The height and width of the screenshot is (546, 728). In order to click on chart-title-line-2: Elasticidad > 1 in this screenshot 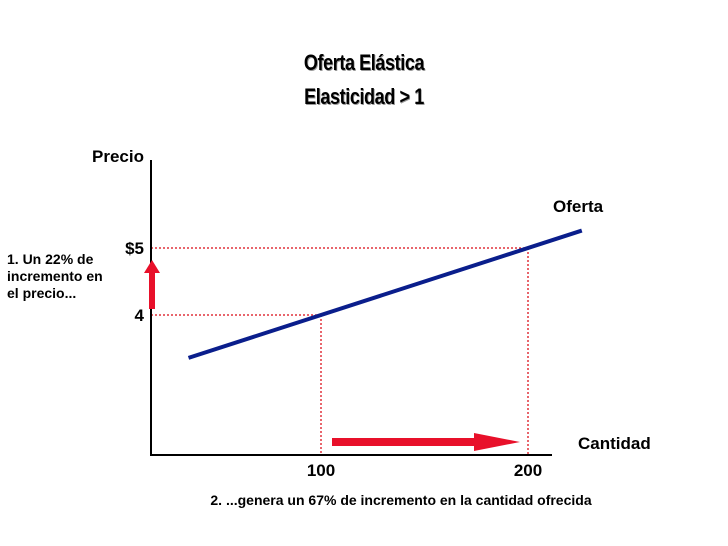, I will do `click(364, 96)`.